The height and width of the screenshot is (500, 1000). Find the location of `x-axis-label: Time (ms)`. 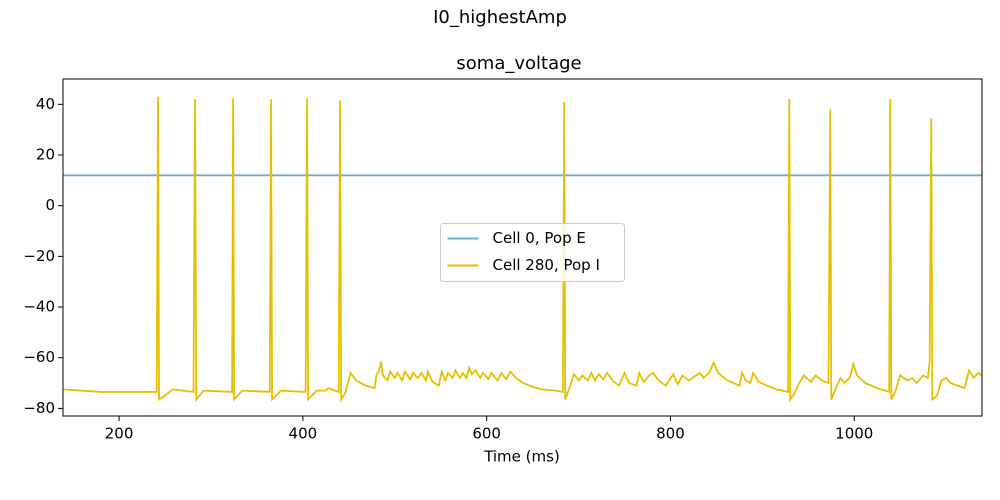

x-axis-label: Time (ms) is located at coordinates (521, 457).